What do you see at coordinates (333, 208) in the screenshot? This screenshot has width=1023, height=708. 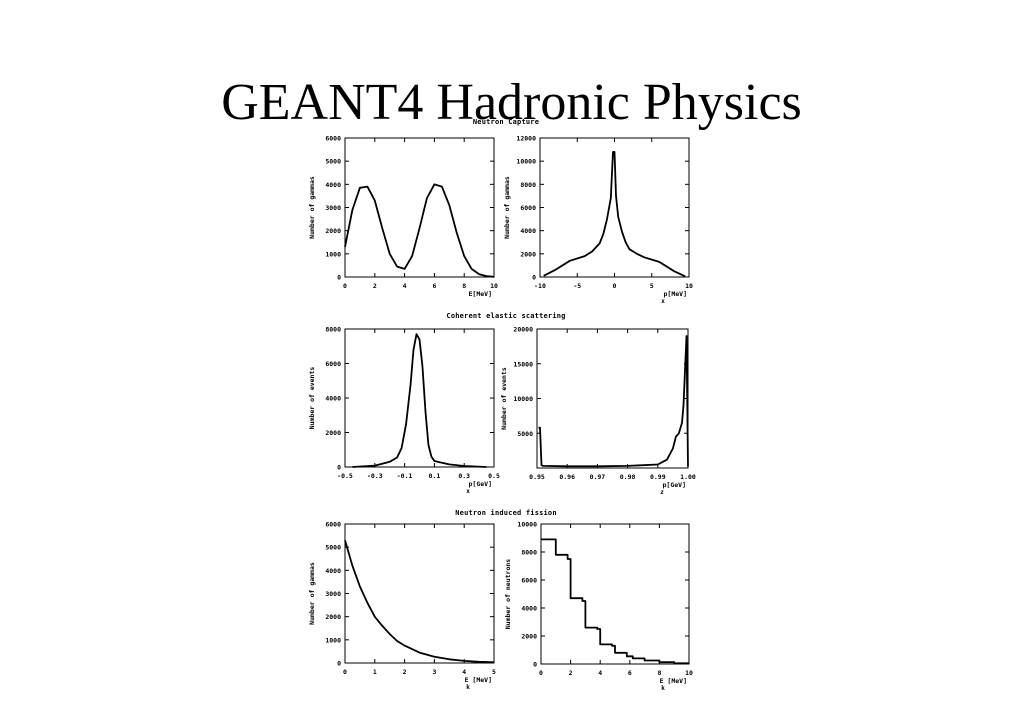 I see `y-tick-label: 3000` at bounding box center [333, 208].